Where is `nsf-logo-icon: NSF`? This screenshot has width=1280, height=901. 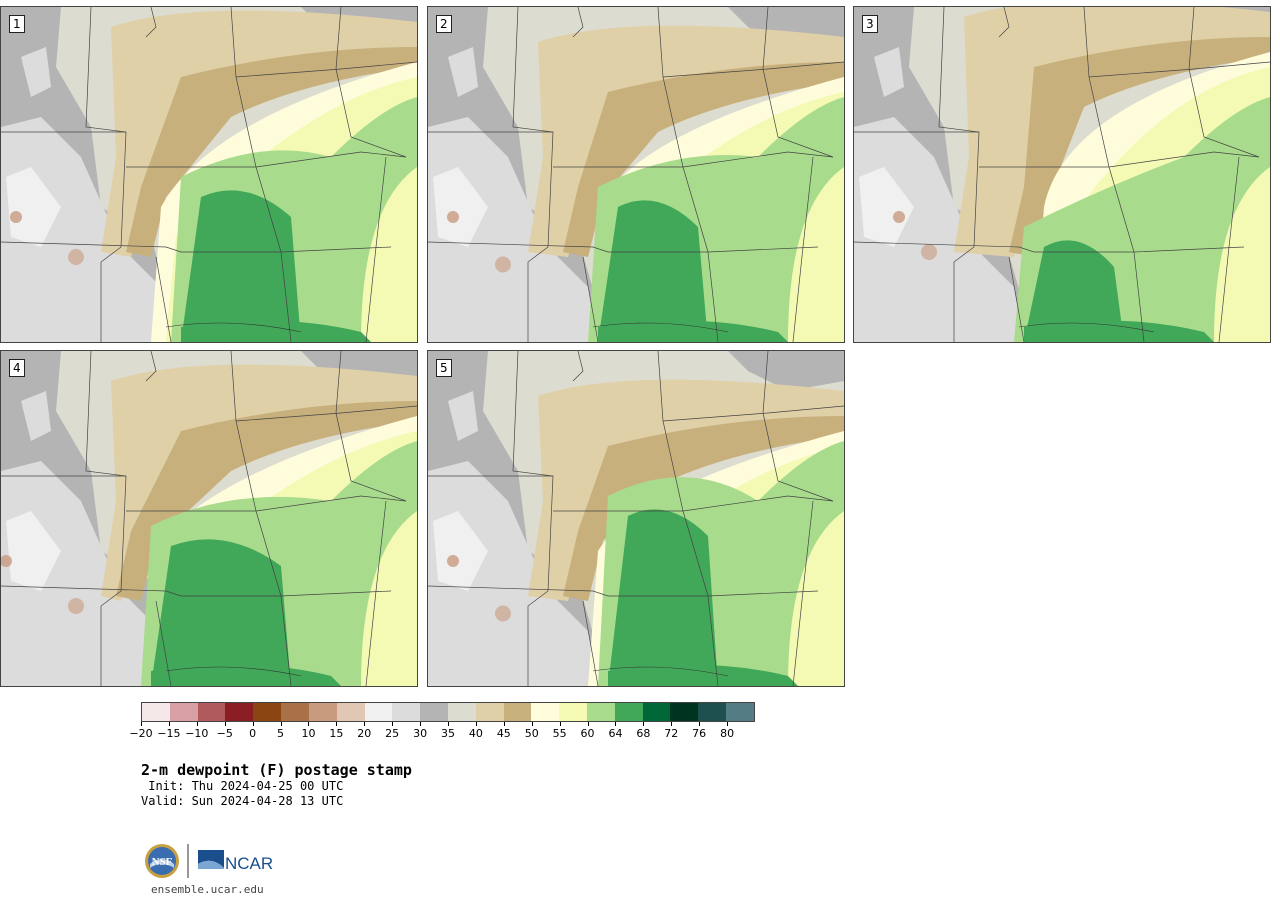 nsf-logo-icon: NSF is located at coordinates (162, 861).